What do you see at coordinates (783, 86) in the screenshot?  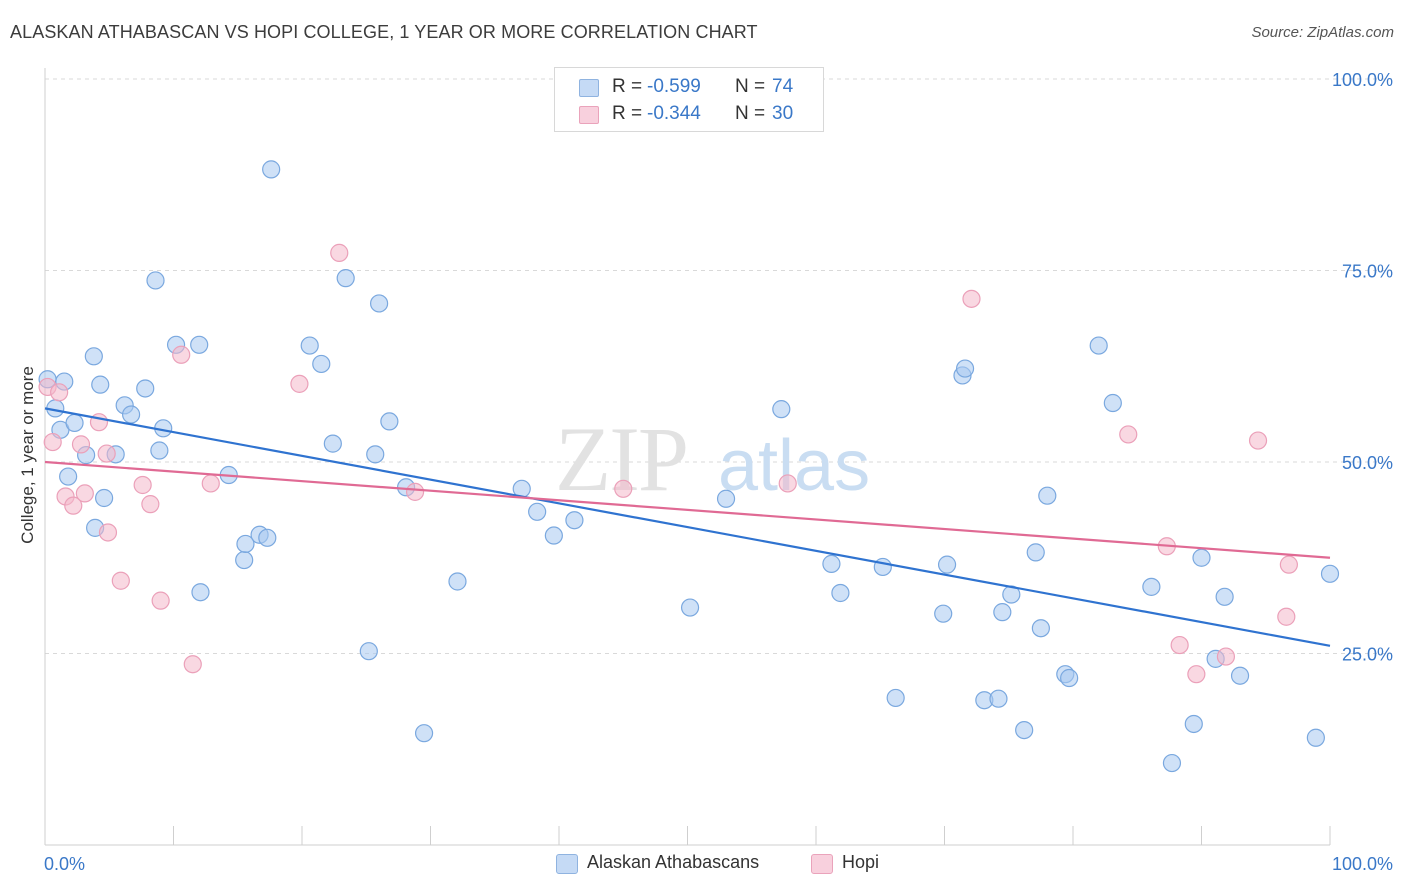 I see `stats-n-value: 74` at bounding box center [783, 86].